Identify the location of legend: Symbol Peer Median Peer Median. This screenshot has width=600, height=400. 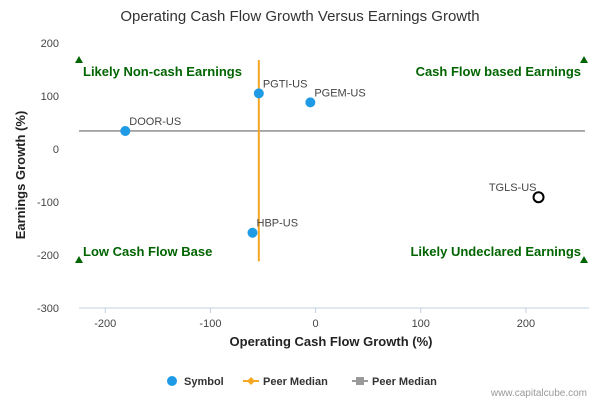
(302, 382).